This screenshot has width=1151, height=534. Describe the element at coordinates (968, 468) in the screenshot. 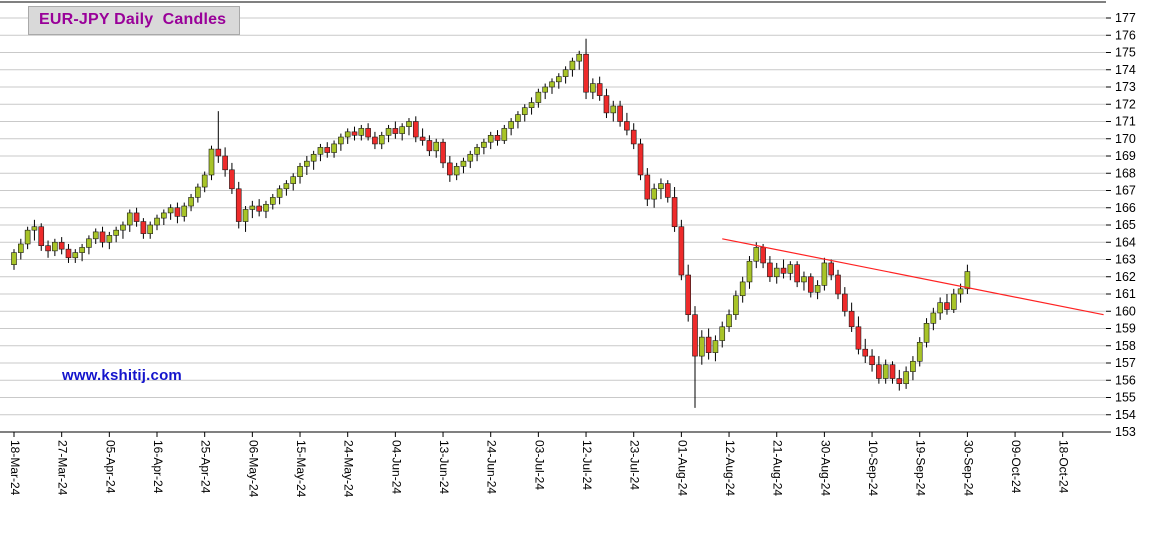

I see `x-tick-label: 30-Sep-24` at that location.